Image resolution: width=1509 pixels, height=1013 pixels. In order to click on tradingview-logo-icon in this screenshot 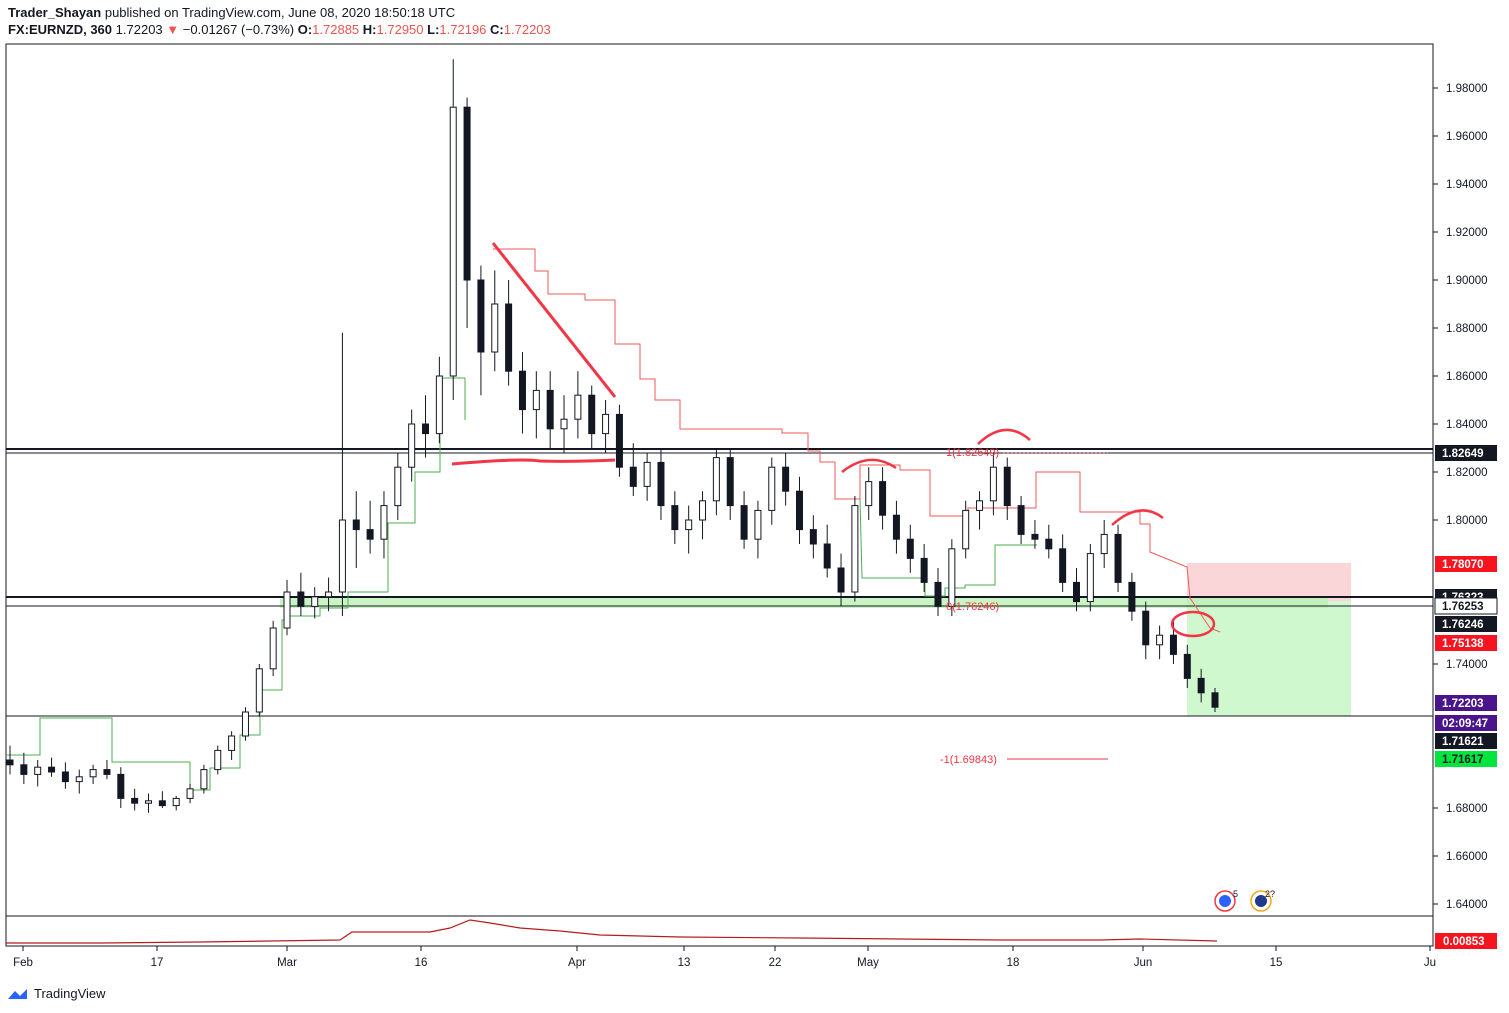, I will do `click(17, 993)`.